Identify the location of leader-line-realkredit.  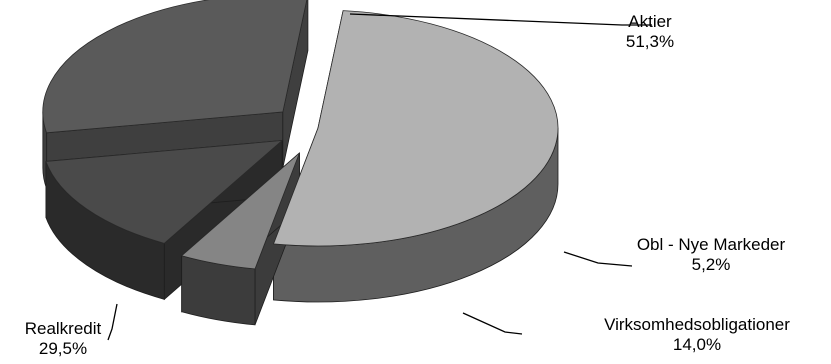
(112, 322).